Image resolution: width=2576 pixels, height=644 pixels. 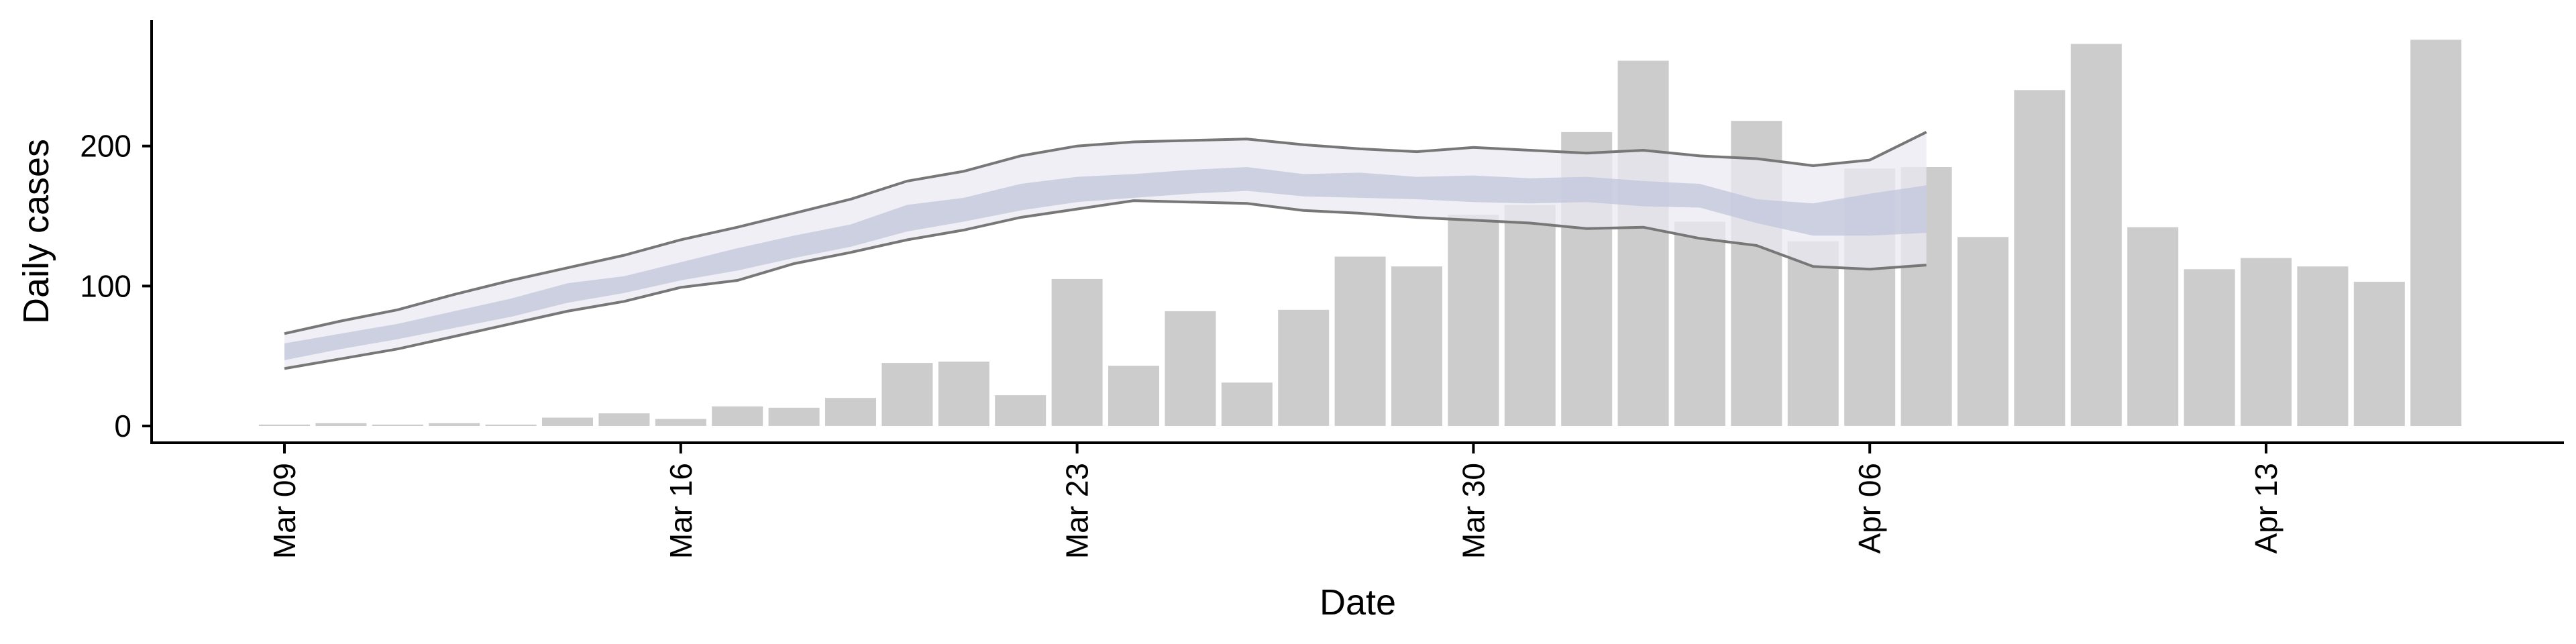 What do you see at coordinates (1275, 501) in the screenshot?
I see `x-ticks: Mar 09 Mar 16 Mar 23 Mar 30 Apr 06 Apr 13` at bounding box center [1275, 501].